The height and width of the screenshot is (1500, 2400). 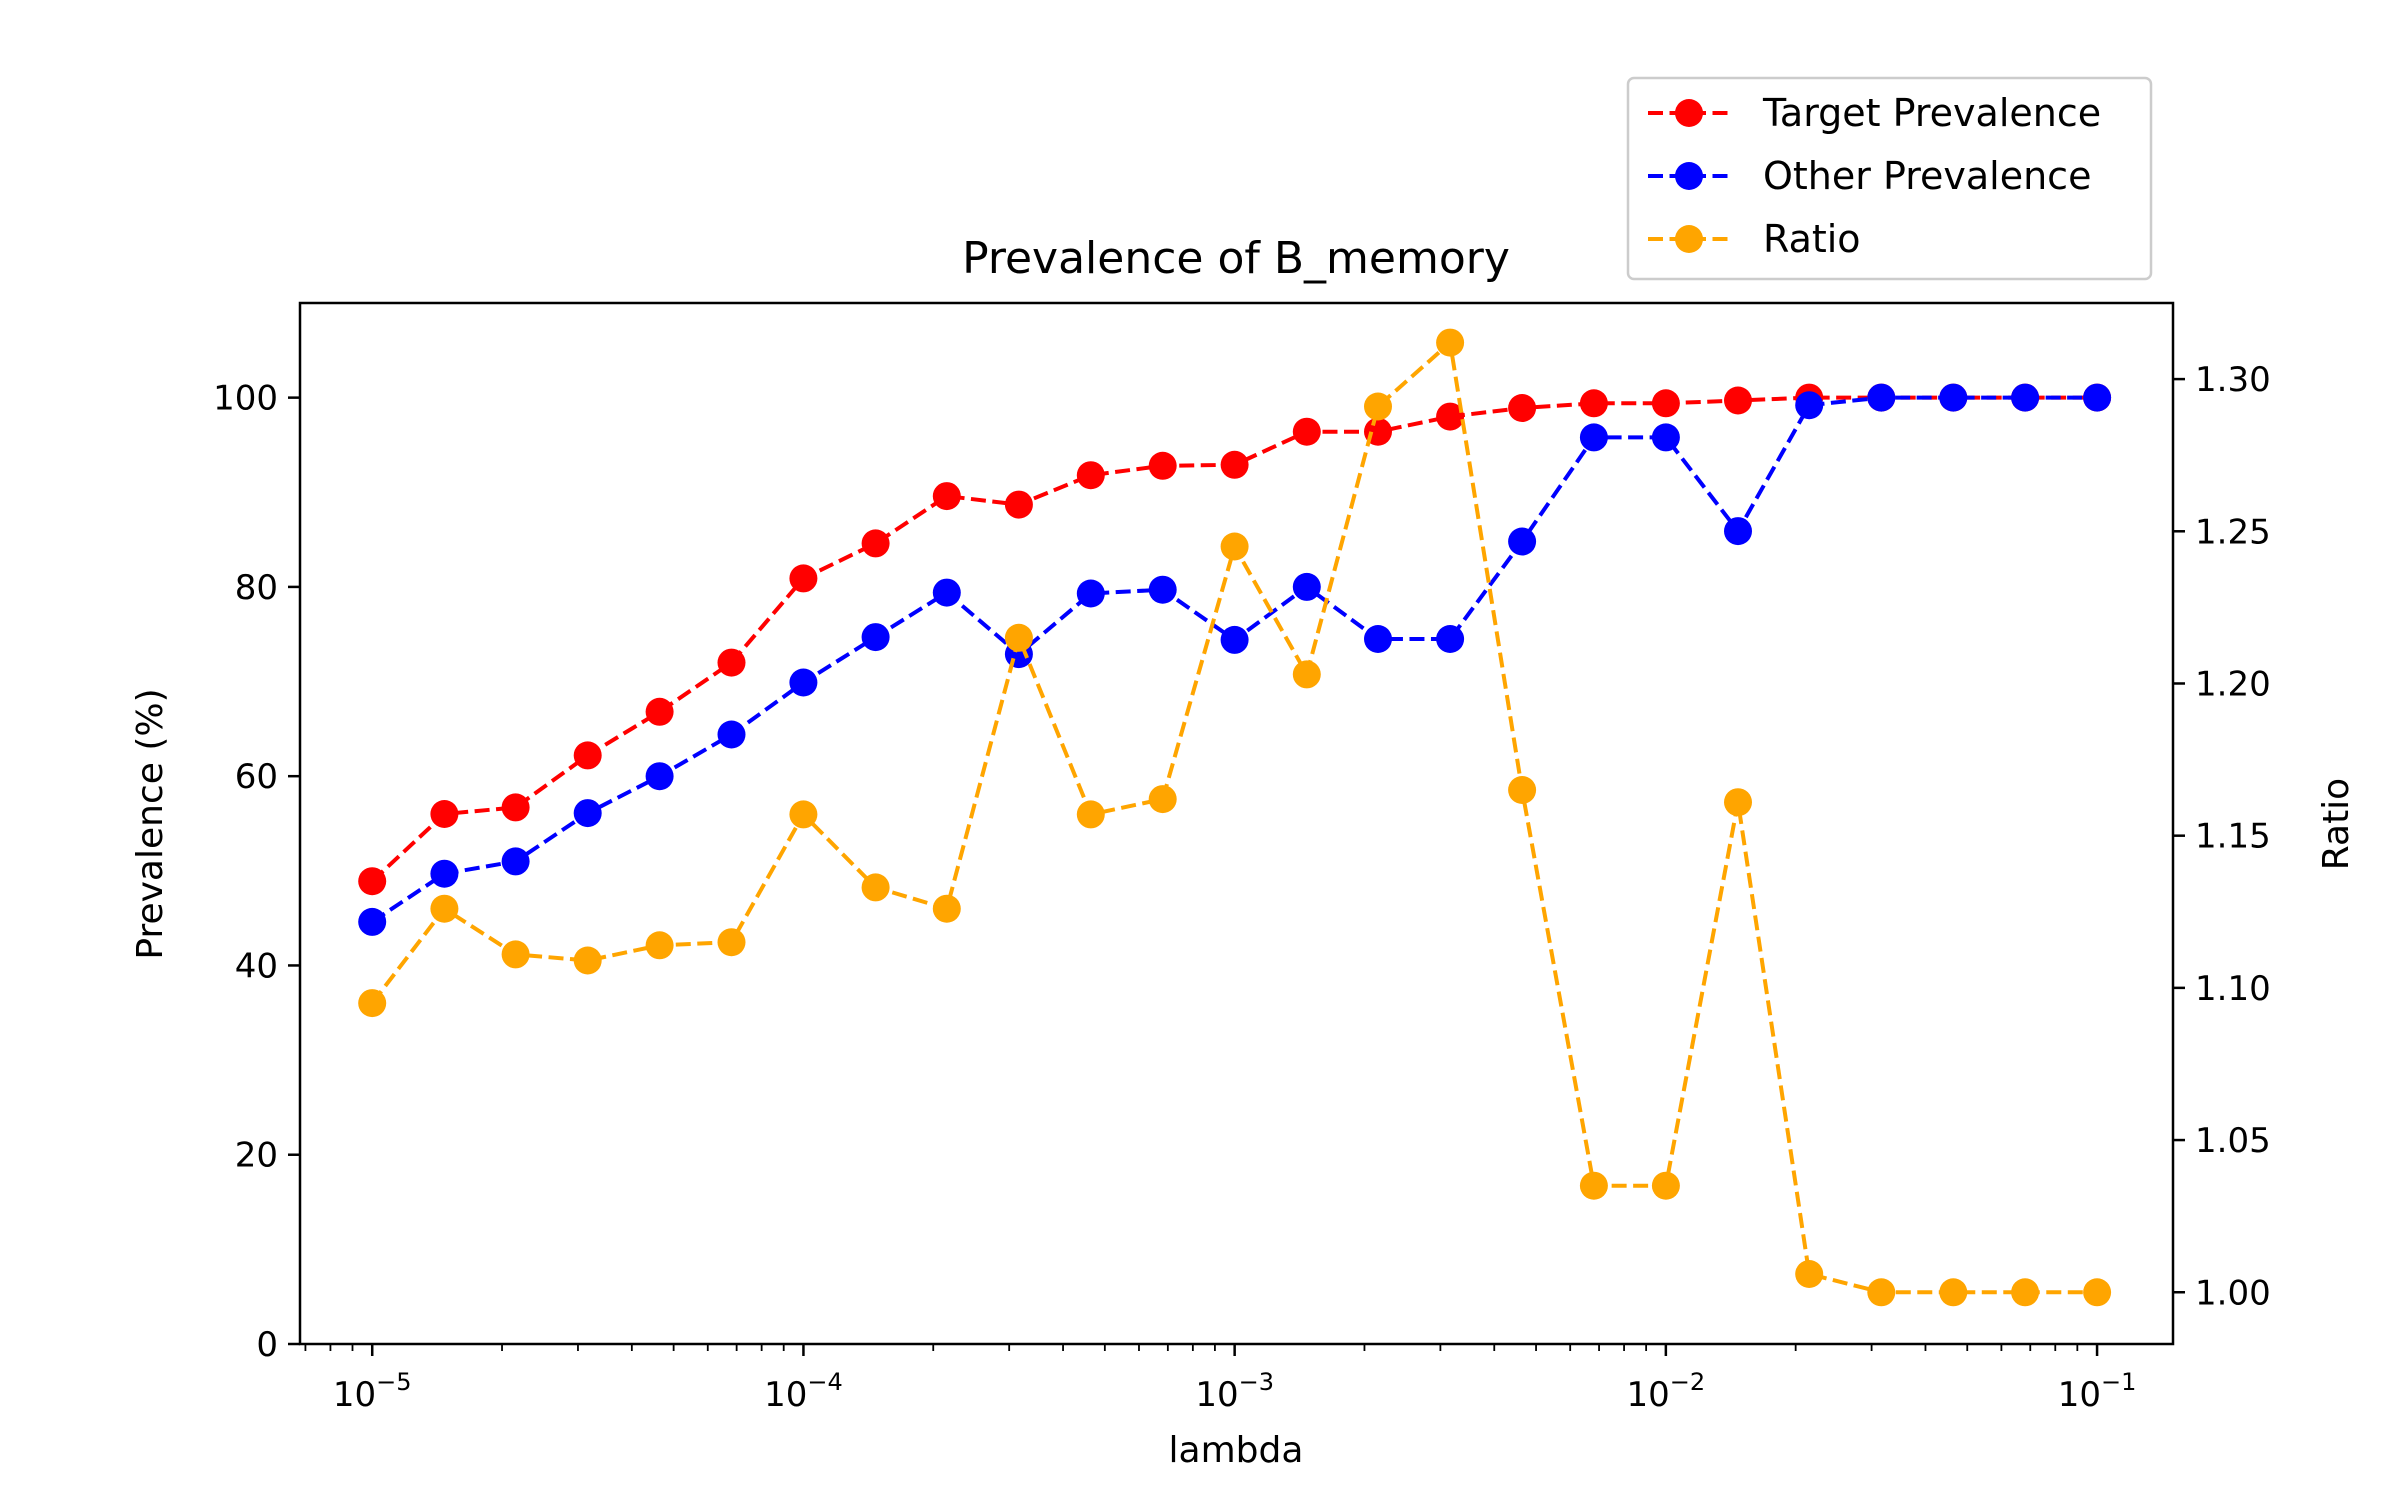 I want to click on y-left-tick-label: 0, so click(x=267, y=1345).